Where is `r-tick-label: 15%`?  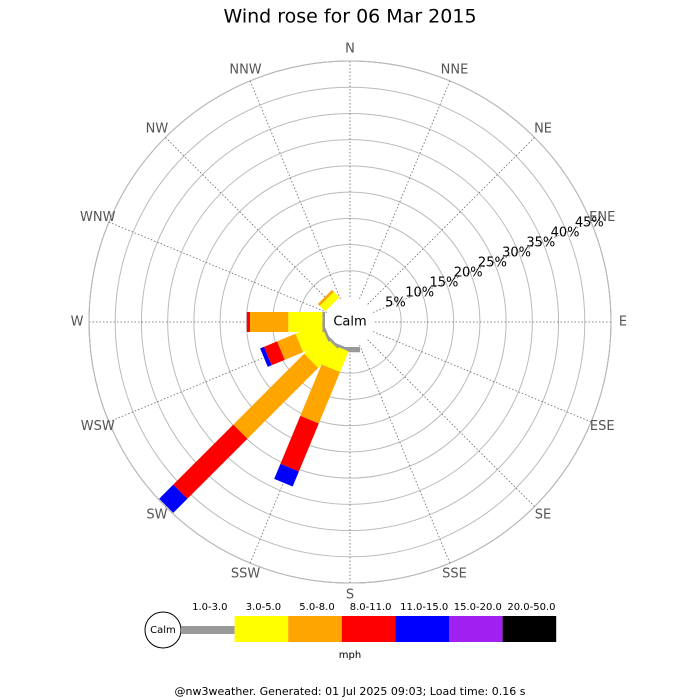 r-tick-label: 15% is located at coordinates (443, 283).